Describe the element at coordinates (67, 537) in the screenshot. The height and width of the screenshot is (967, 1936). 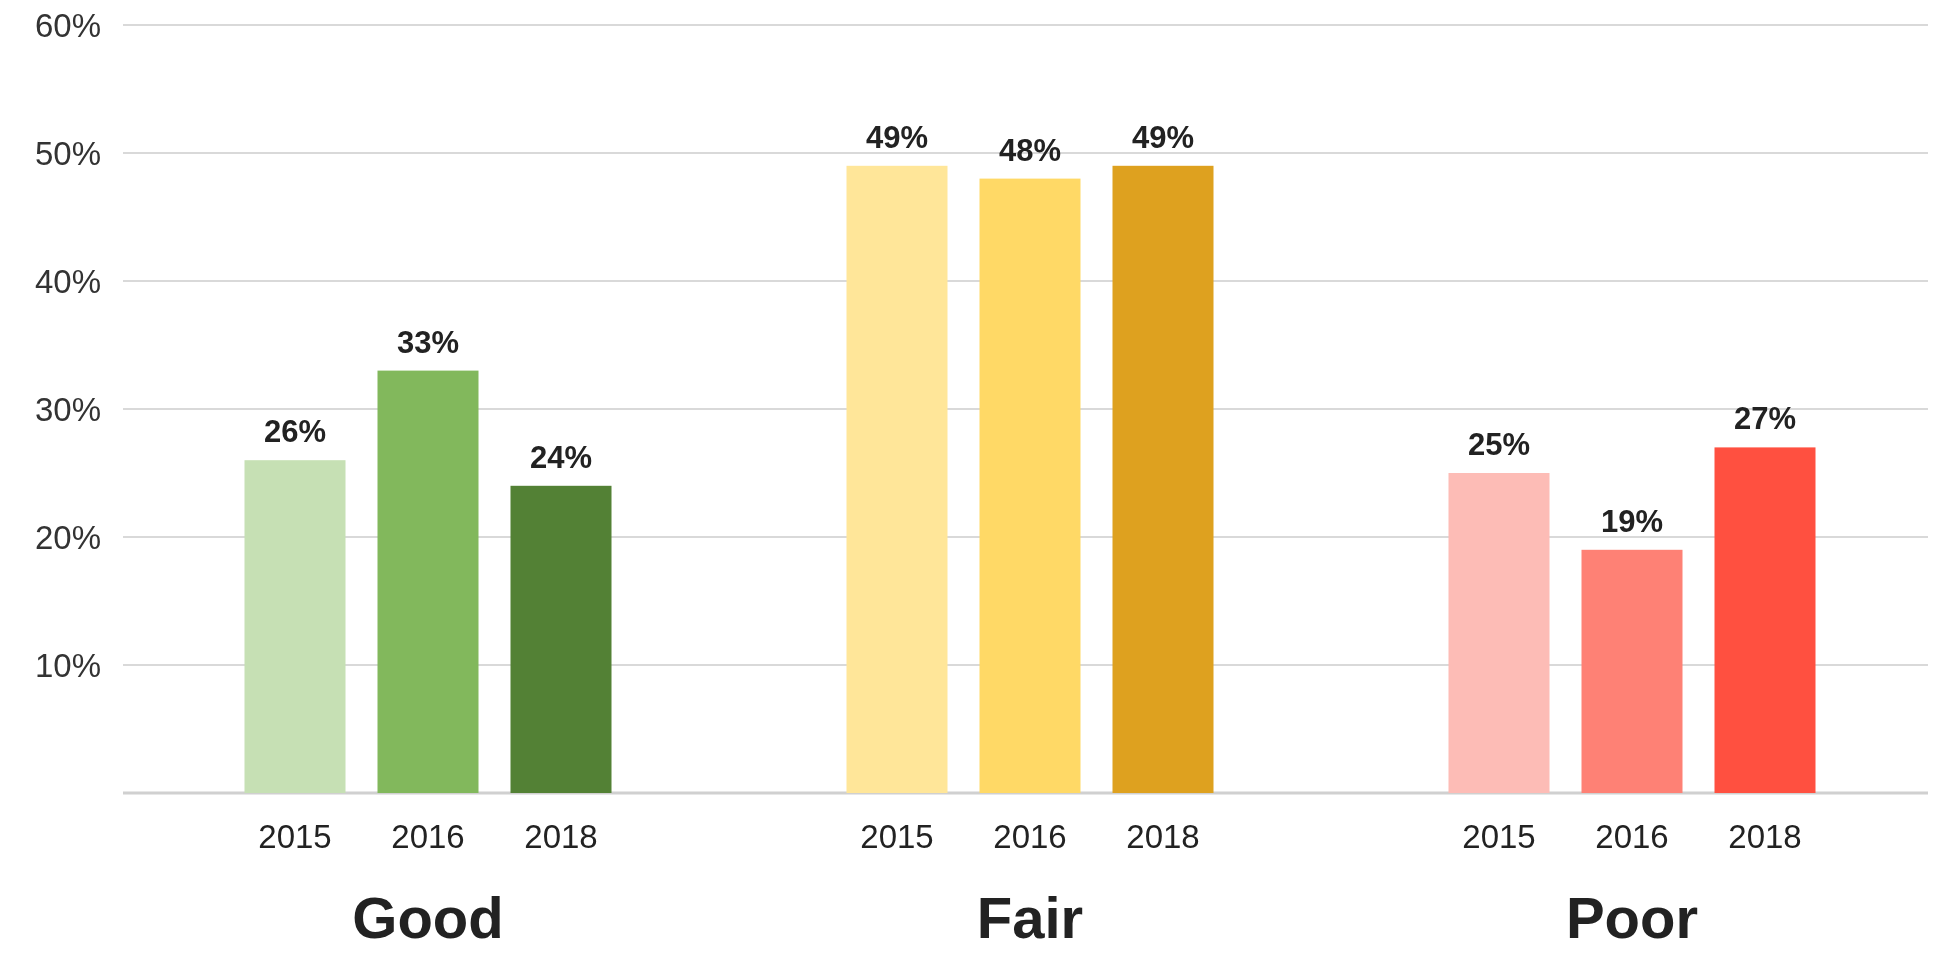
I see `y-tick-label: 20%` at that location.